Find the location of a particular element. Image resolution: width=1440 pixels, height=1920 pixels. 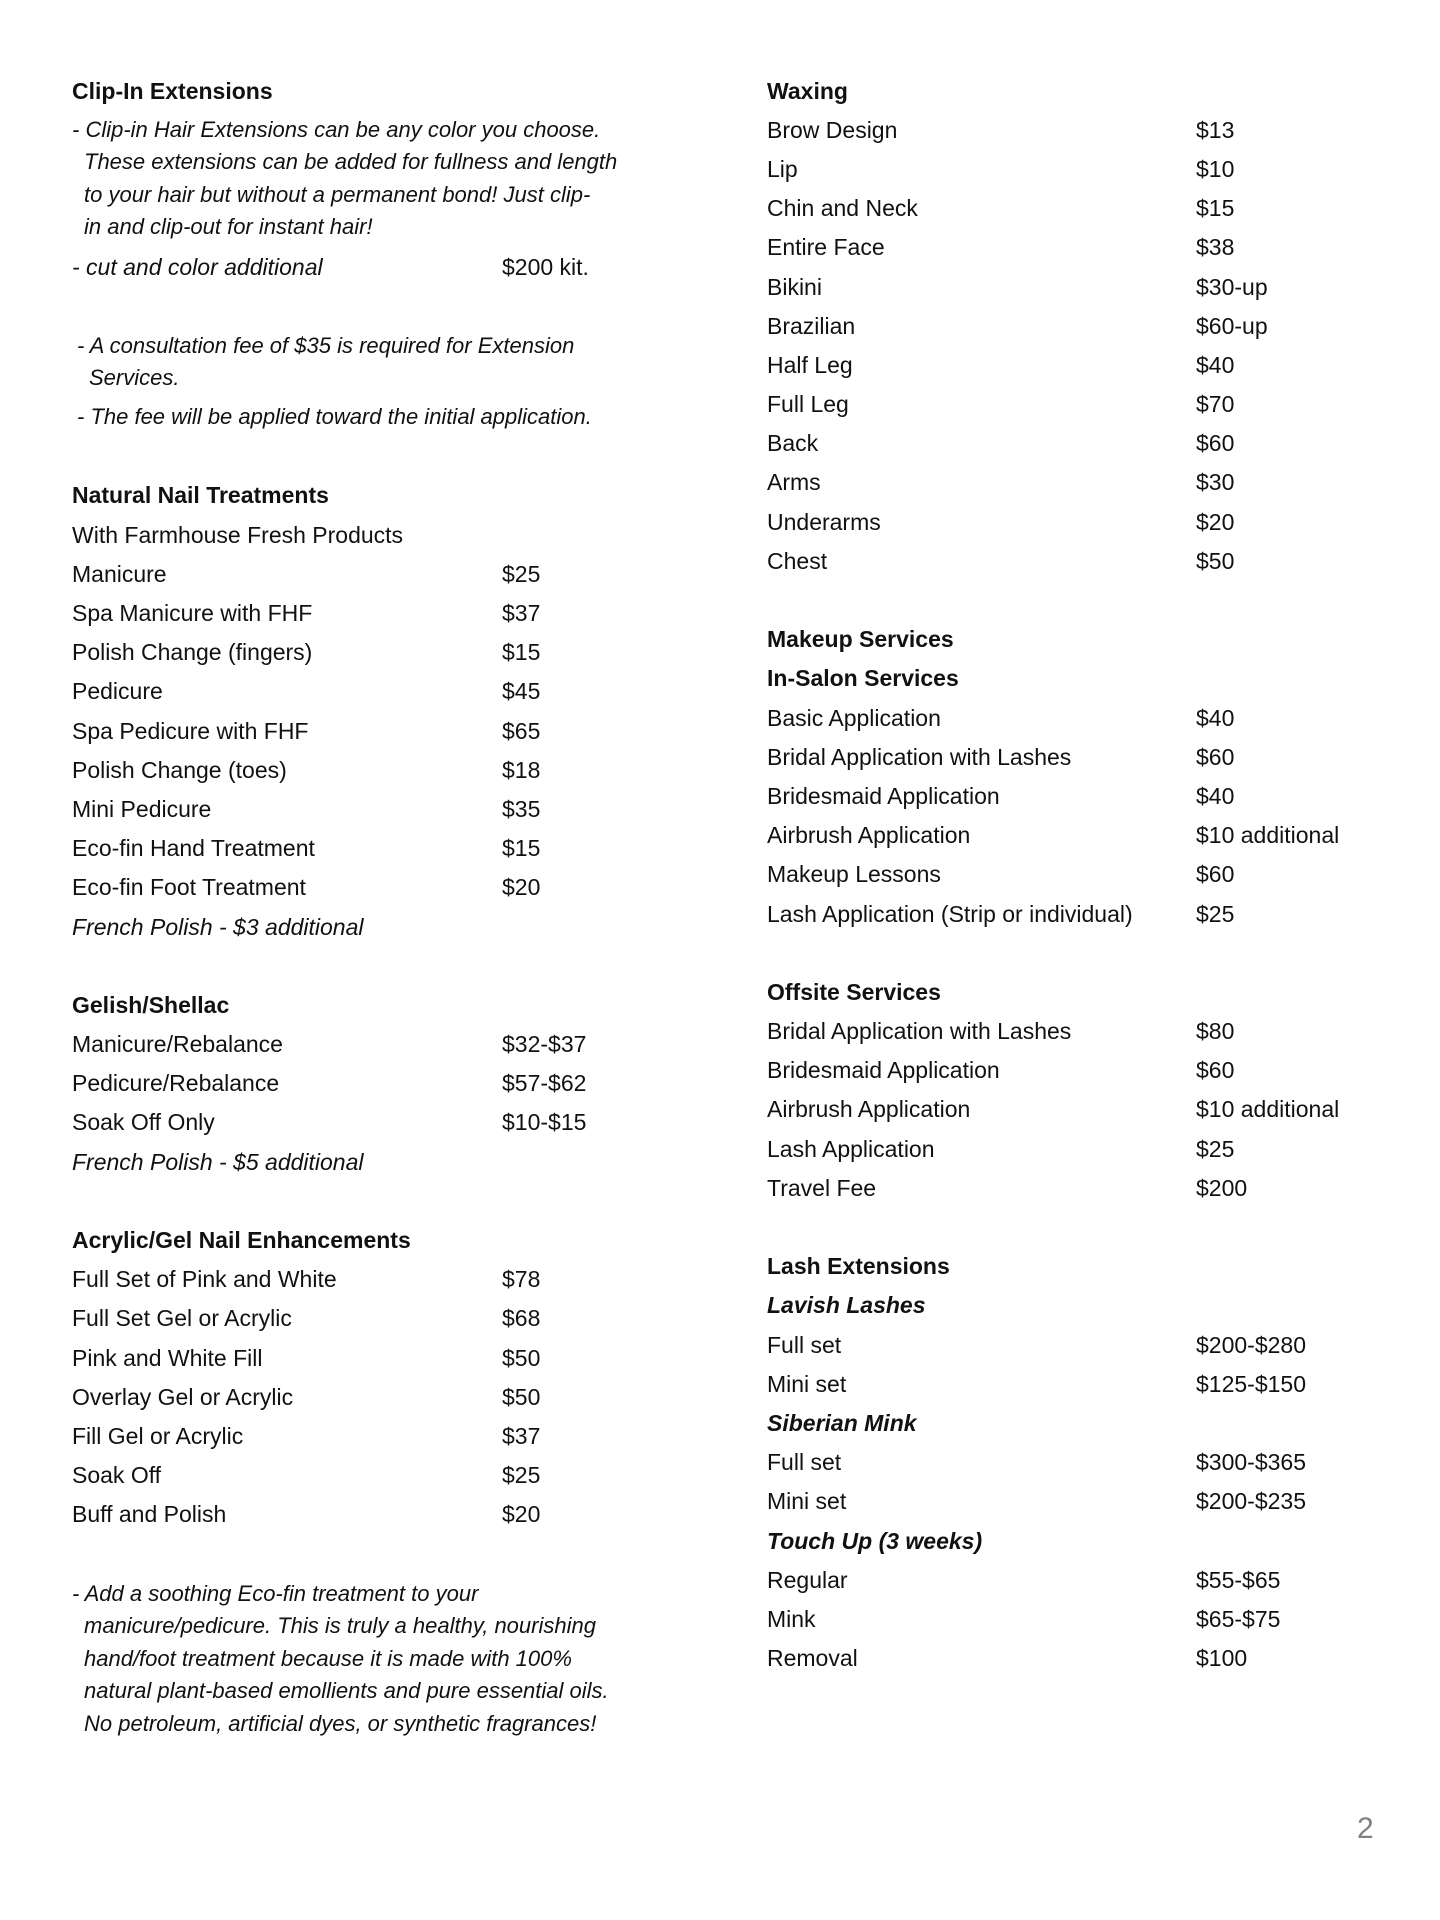

service-price: $57-$62 is located at coordinates (544, 1083).